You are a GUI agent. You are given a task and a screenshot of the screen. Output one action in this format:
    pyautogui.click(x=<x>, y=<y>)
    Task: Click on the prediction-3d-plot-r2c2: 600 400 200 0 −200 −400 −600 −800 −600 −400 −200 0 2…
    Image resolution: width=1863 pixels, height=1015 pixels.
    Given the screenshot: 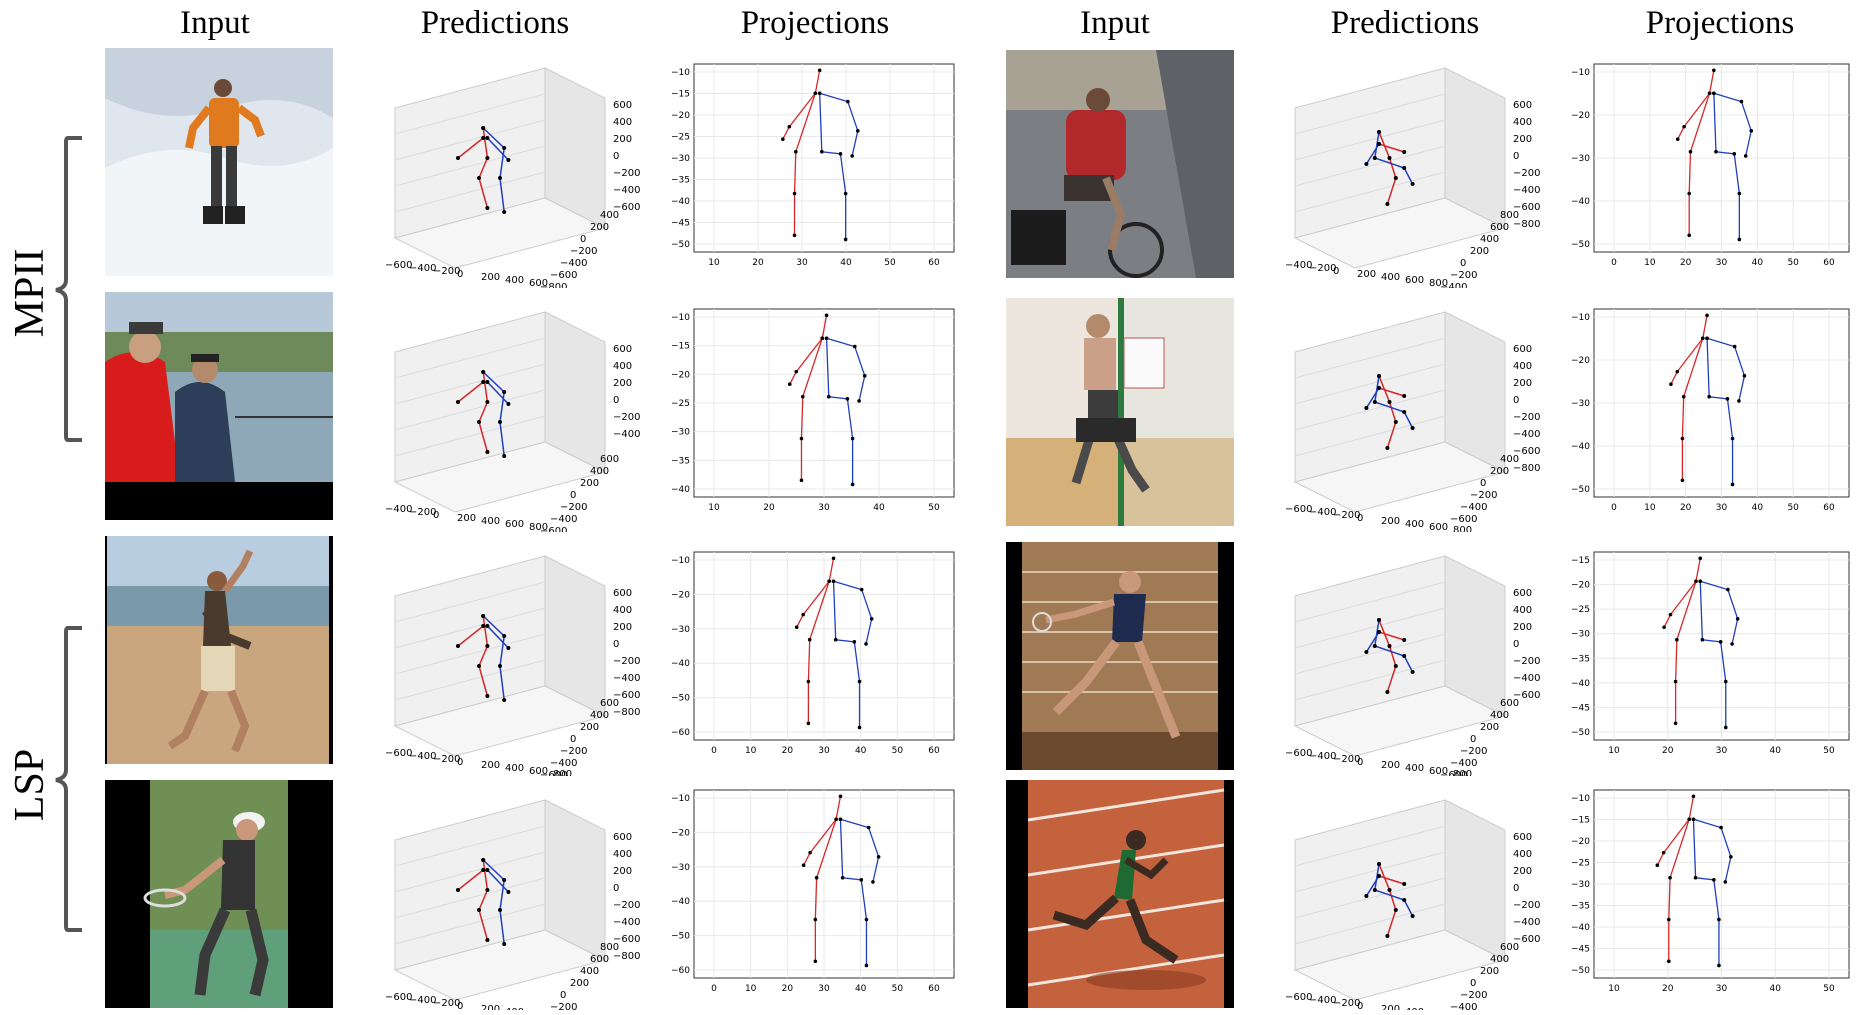 What is the action you would take?
    pyautogui.click(x=1402, y=414)
    